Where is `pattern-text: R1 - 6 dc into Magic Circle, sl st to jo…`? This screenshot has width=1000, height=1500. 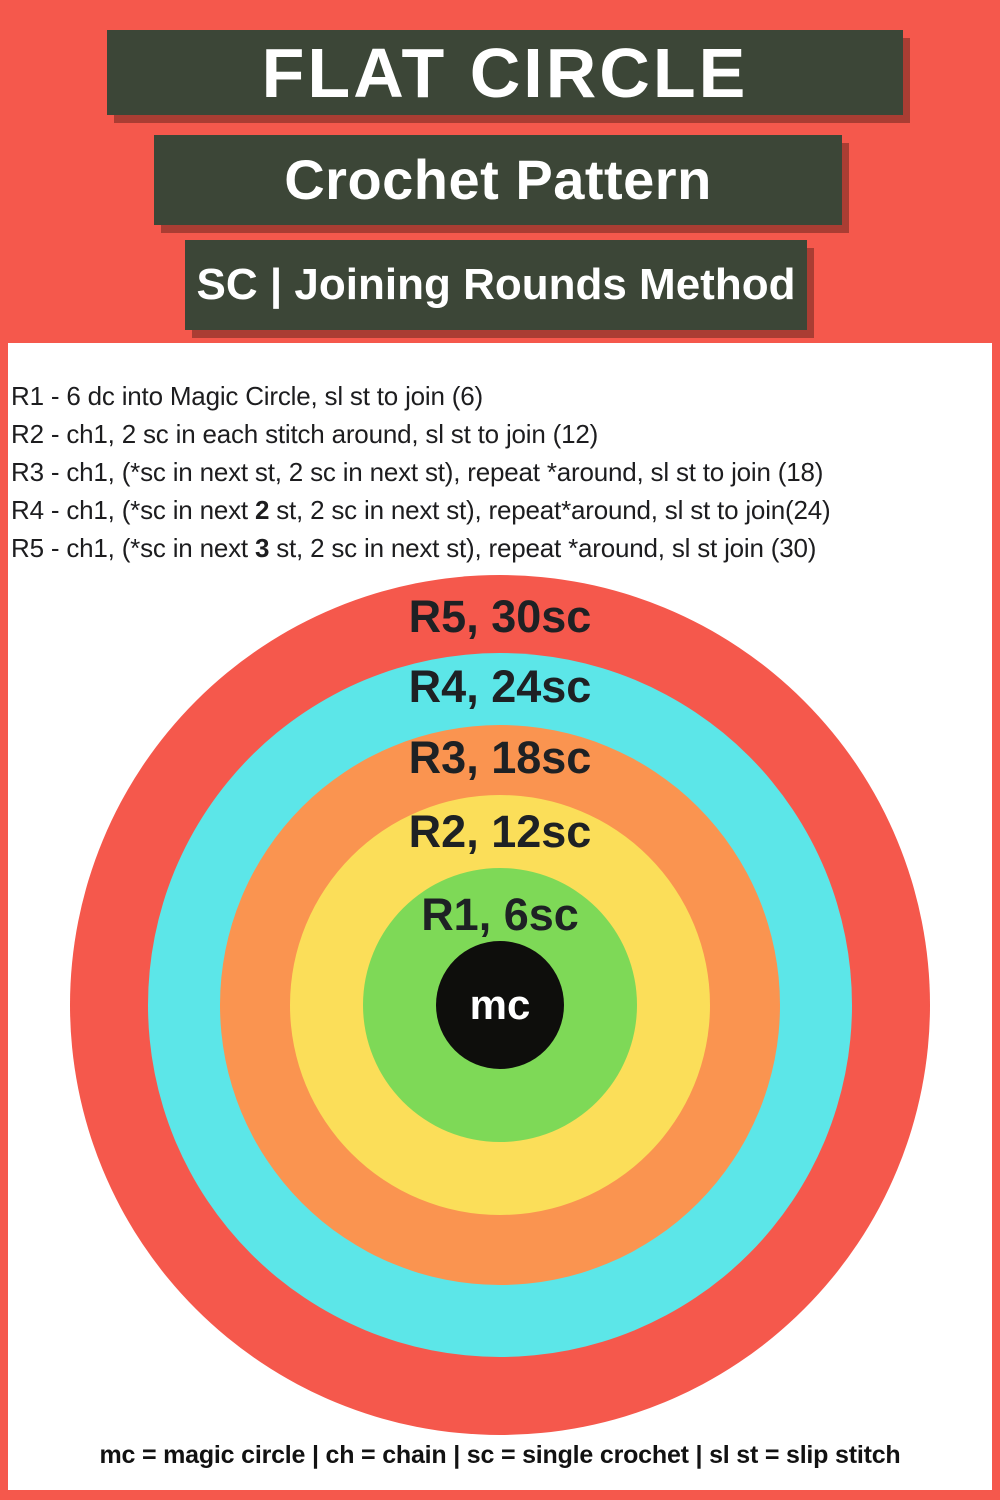 pattern-text: R1 - 6 dc into Magic Circle, sl st to jo… is located at coordinates (247, 396).